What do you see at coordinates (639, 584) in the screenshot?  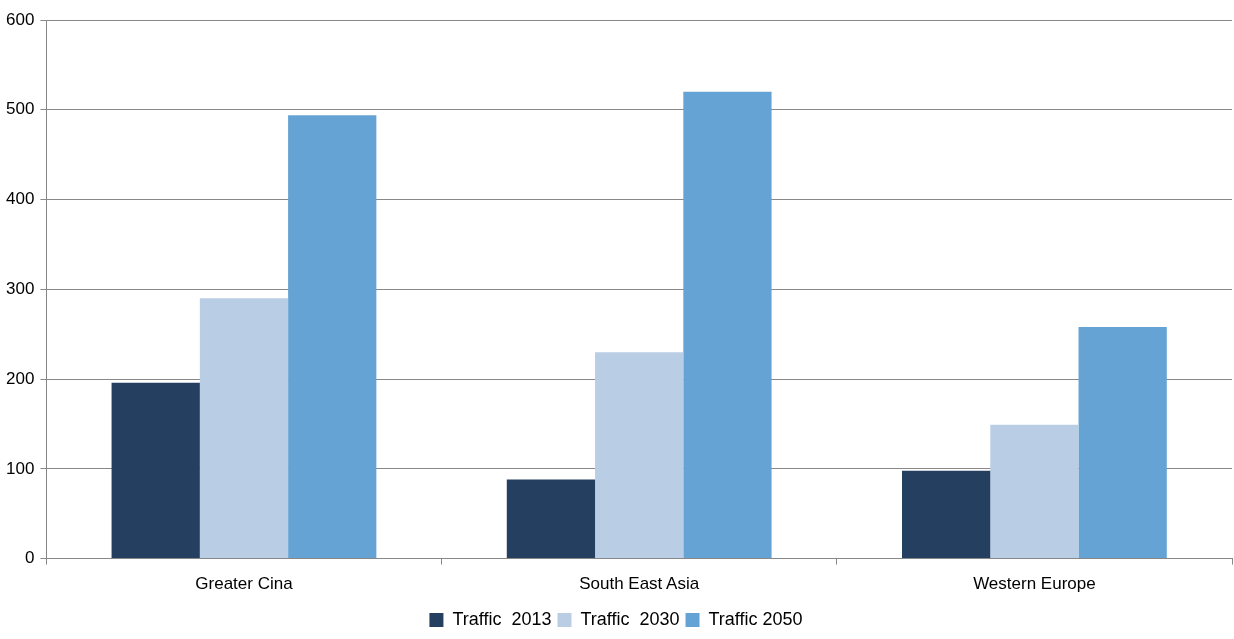 I see `x-tick-label: South East Asia` at bounding box center [639, 584].